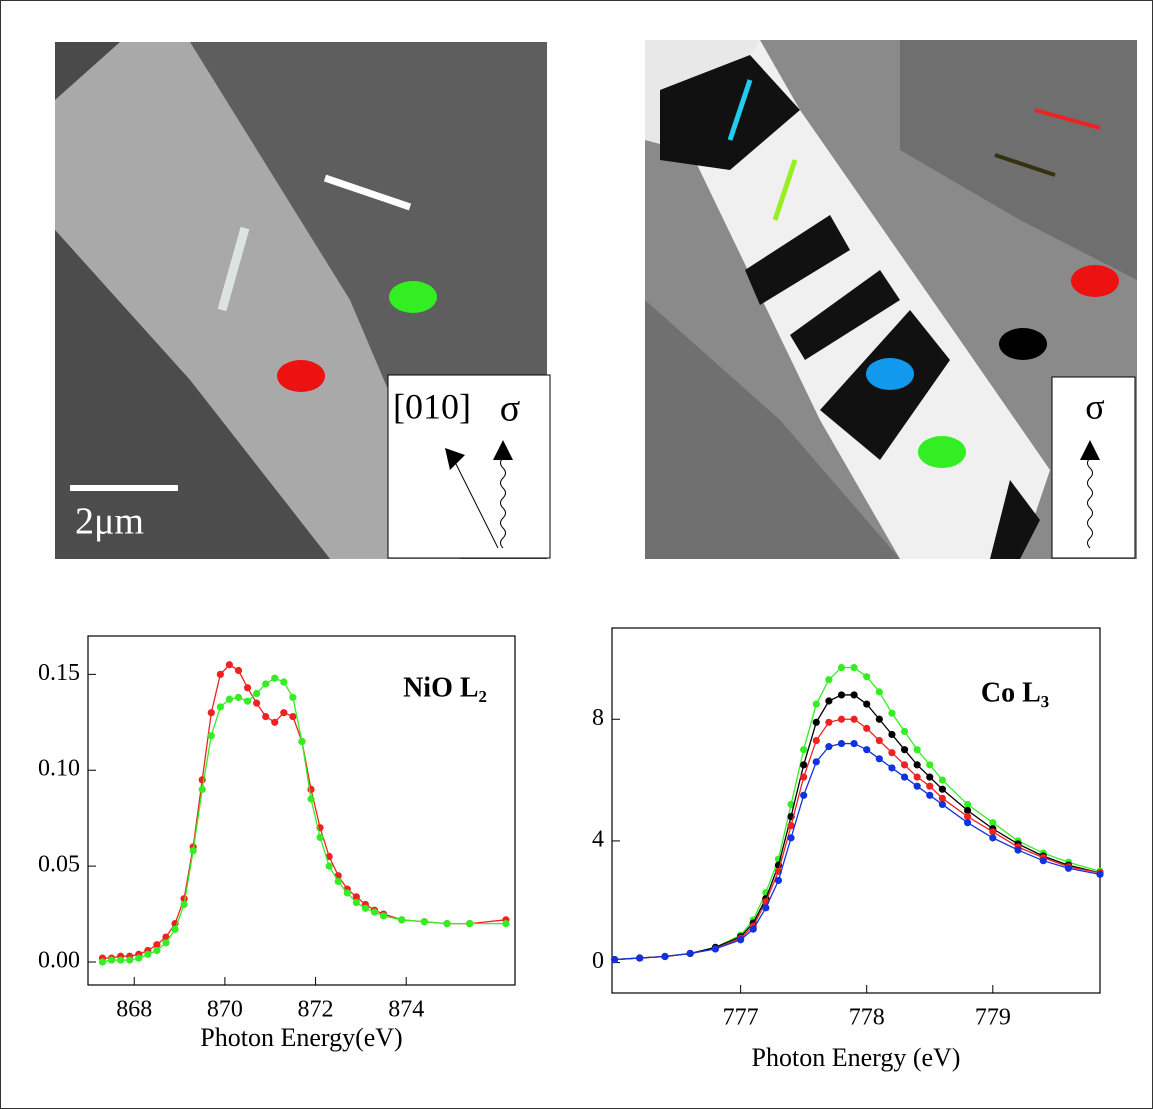 The width and height of the screenshot is (1153, 1109). Describe the element at coordinates (406, 1010) in the screenshot. I see `x-tick-label: 874` at that location.